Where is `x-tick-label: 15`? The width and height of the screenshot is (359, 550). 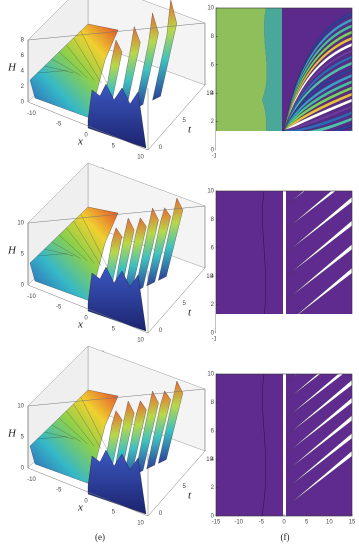 x-tick-label: 15 is located at coordinates (352, 523).